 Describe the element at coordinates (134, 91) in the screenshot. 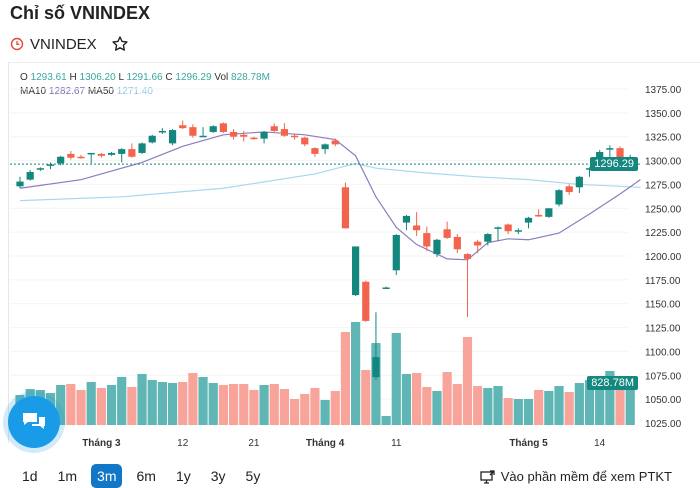

I see `ma50-value: 1271.40` at that location.